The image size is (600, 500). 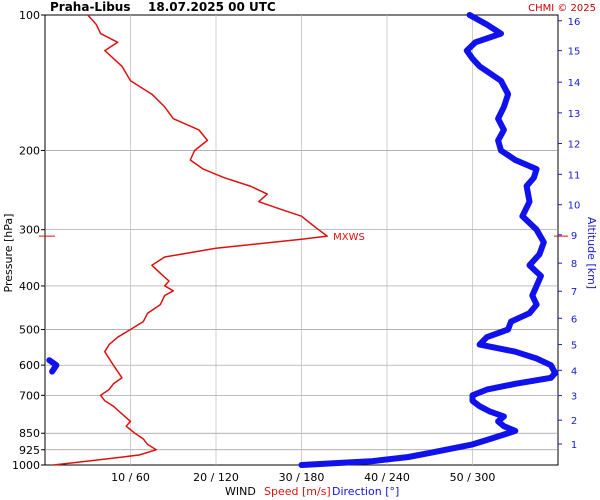 What do you see at coordinates (43, 240) in the screenshot?
I see `pressure-tick-stubs` at bounding box center [43, 240].